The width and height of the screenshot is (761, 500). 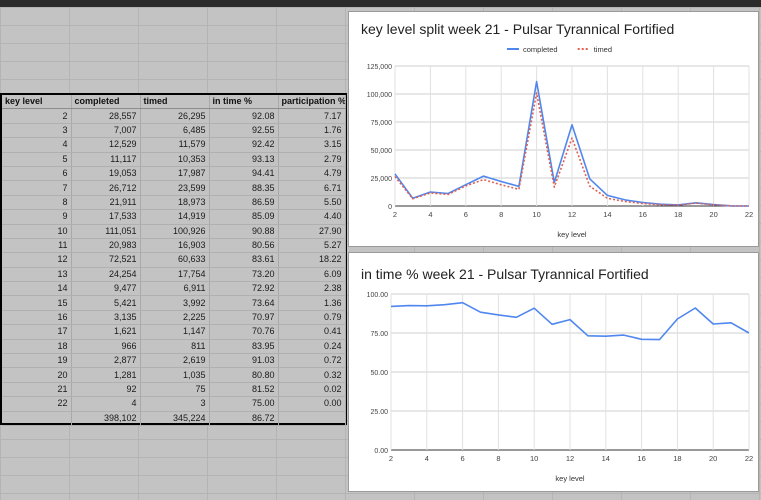 I want to click on table-cell, so click(x=312, y=418).